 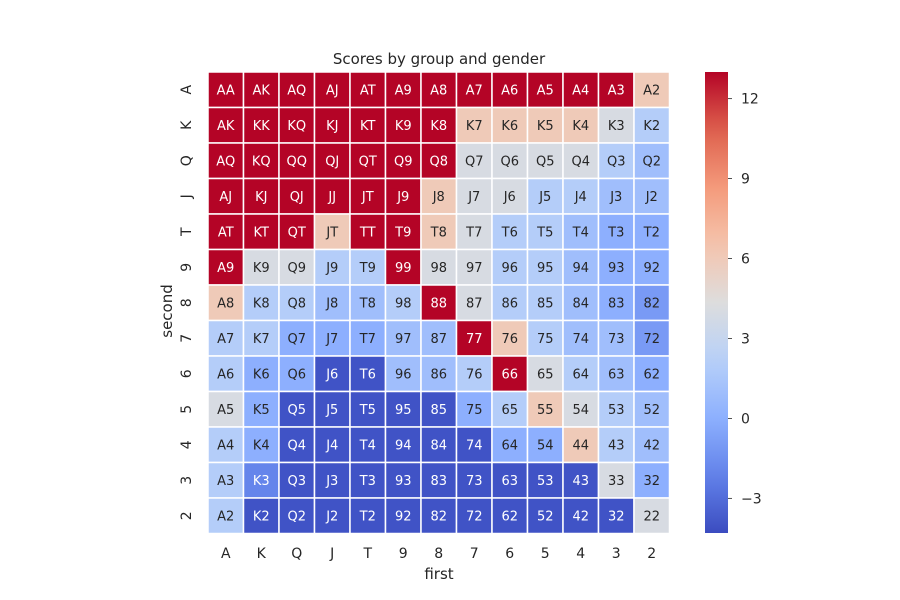 I want to click on cell-label: 85, so click(x=545, y=303).